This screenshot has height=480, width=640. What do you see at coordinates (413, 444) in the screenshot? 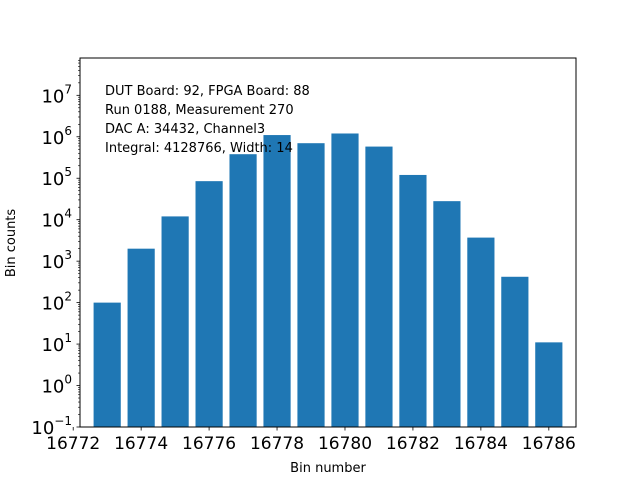
I see `x-tick-label: 16782` at bounding box center [413, 444].